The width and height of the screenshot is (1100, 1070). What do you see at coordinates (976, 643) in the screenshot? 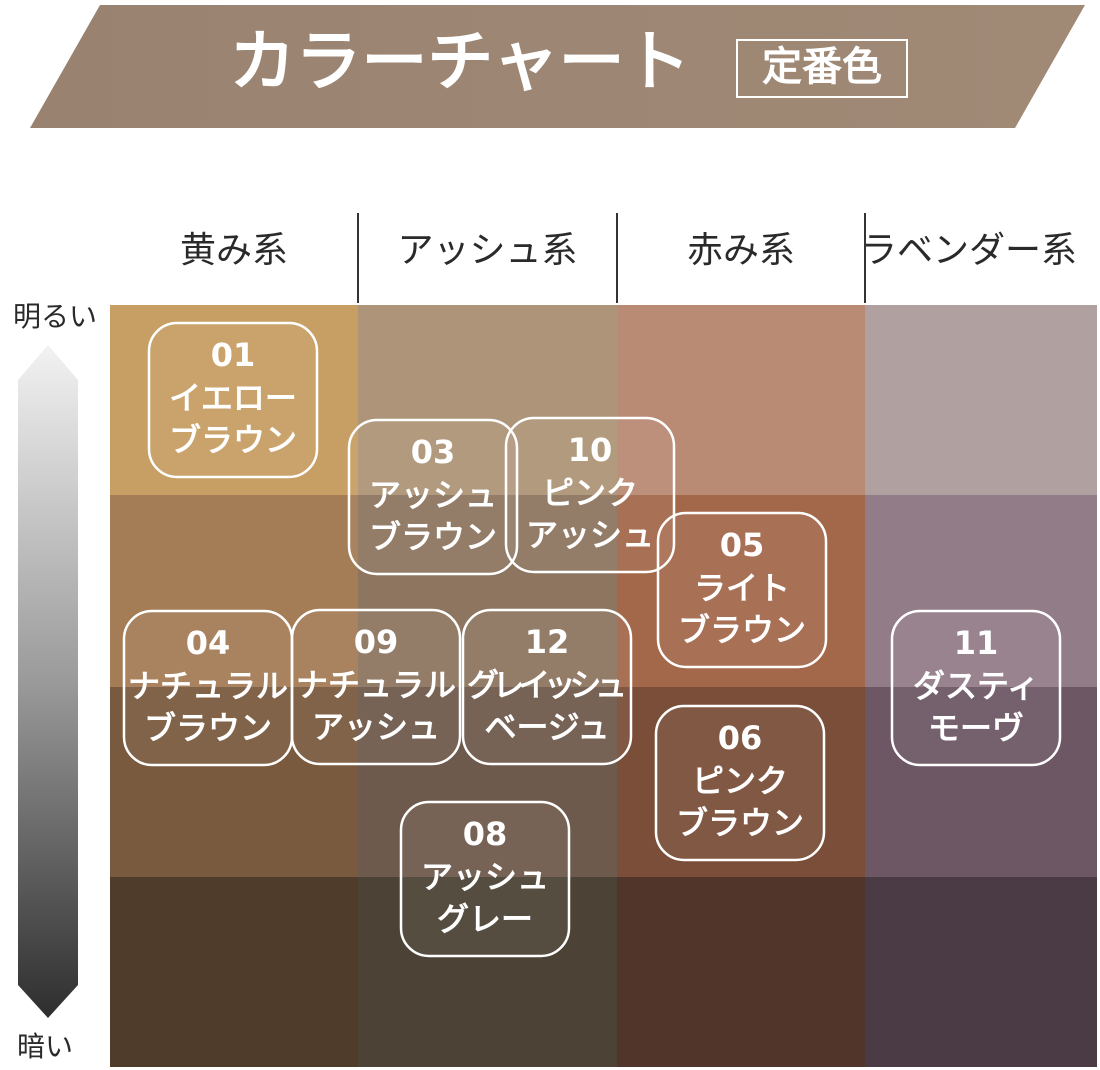
I see `item-number: 11` at bounding box center [976, 643].